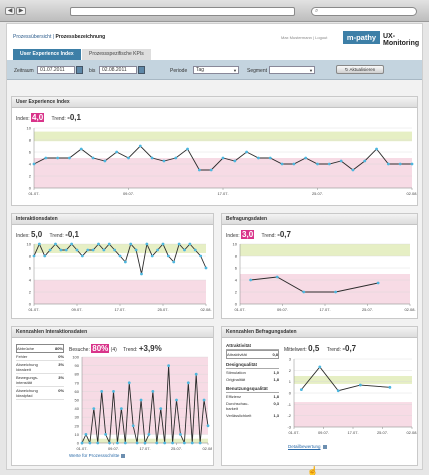 The height and width of the screenshot is (475, 429). Describe the element at coordinates (304, 37) in the screenshot. I see `user-logout: Max Mustermann | Logout` at that location.